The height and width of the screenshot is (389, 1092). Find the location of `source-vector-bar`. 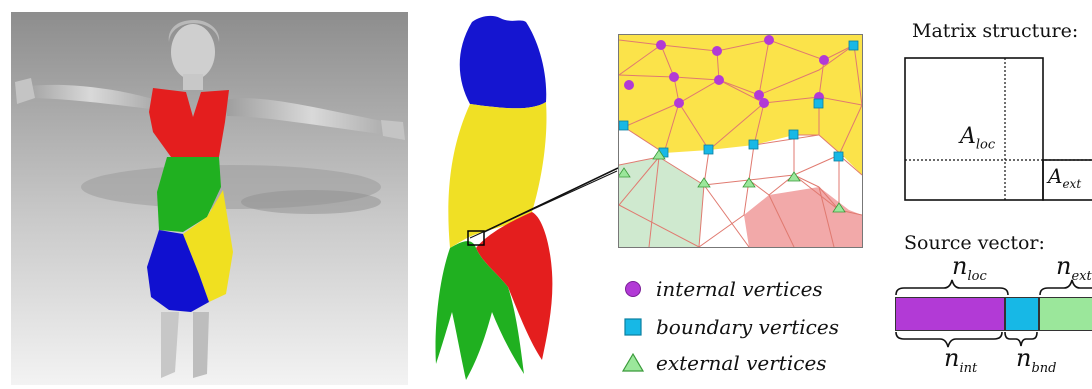

source-vector-bar is located at coordinates (993, 314).